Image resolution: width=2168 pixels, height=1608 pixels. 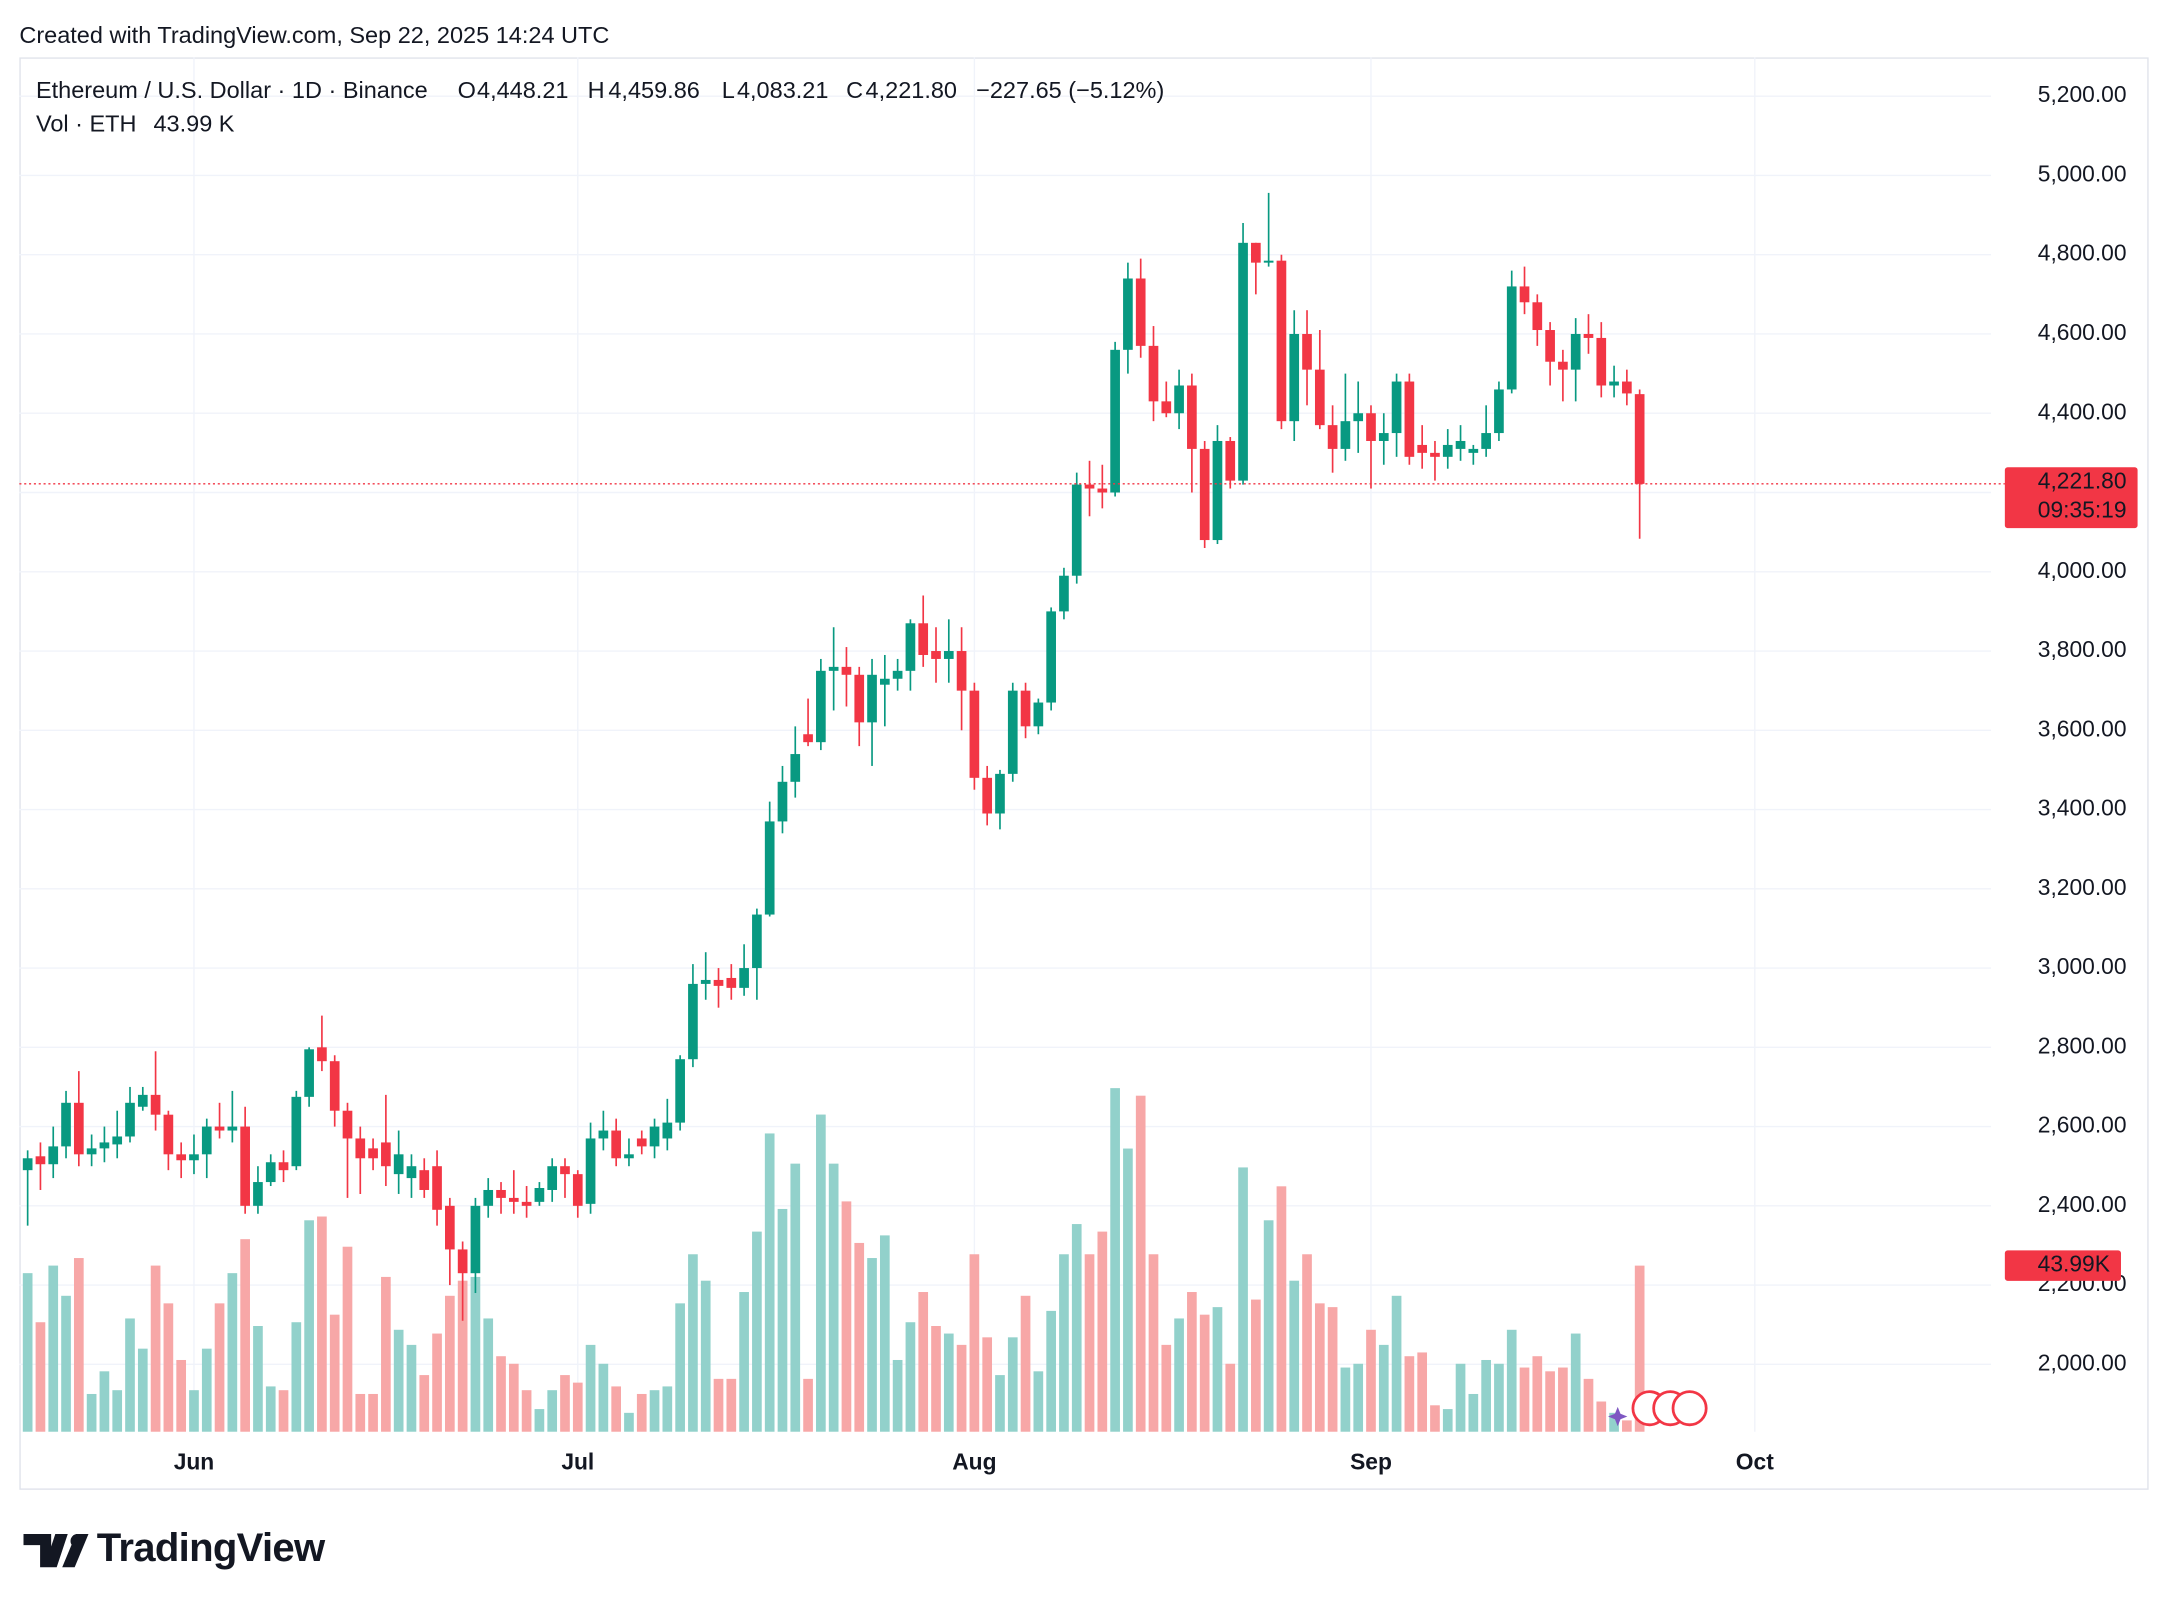 I want to click on last-price-label: 4,221.80, so click(x=2082, y=481).